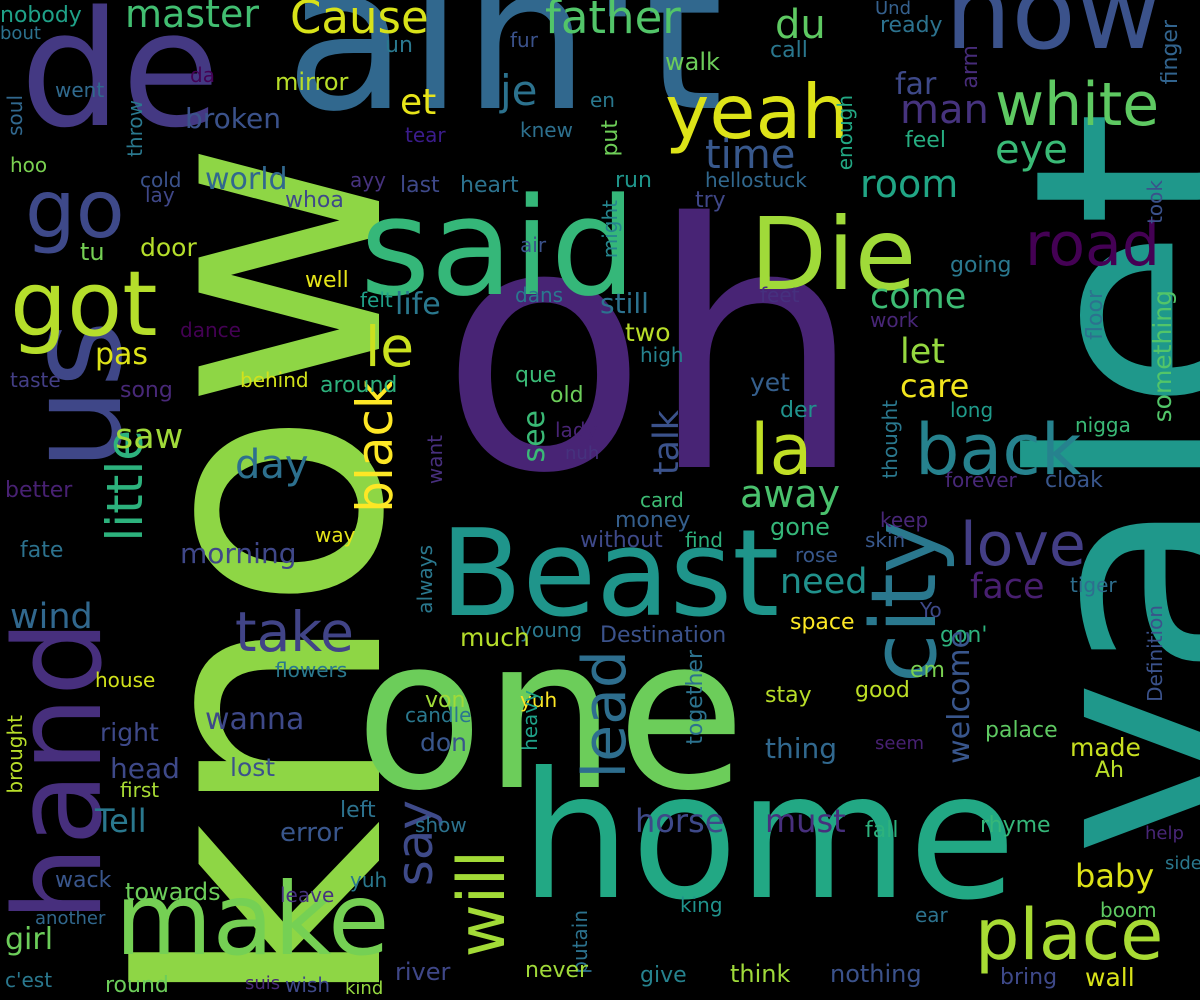 This screenshot has width=1200, height=1000. Describe the element at coordinates (125, 680) in the screenshot. I see `word-house: house` at that location.